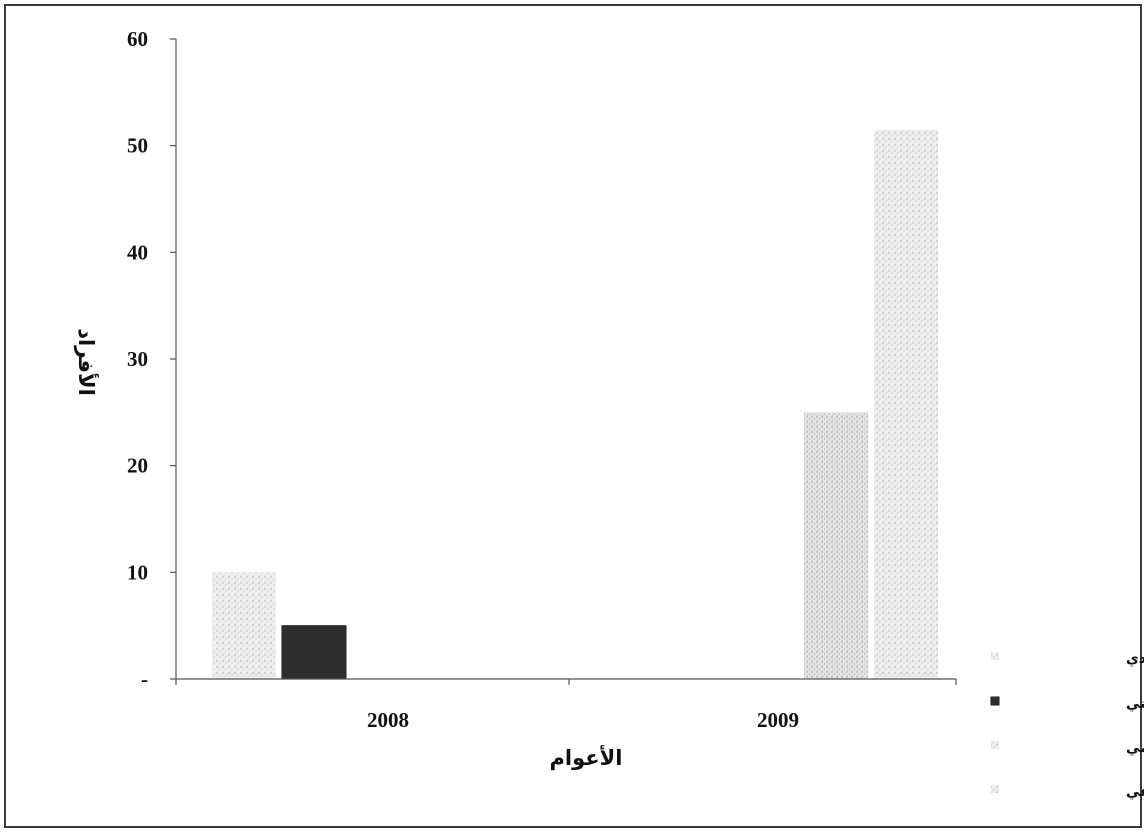 The height and width of the screenshot is (834, 1148). Describe the element at coordinates (314, 652) in the screenshot. I see `bar-3-2008` at that location.